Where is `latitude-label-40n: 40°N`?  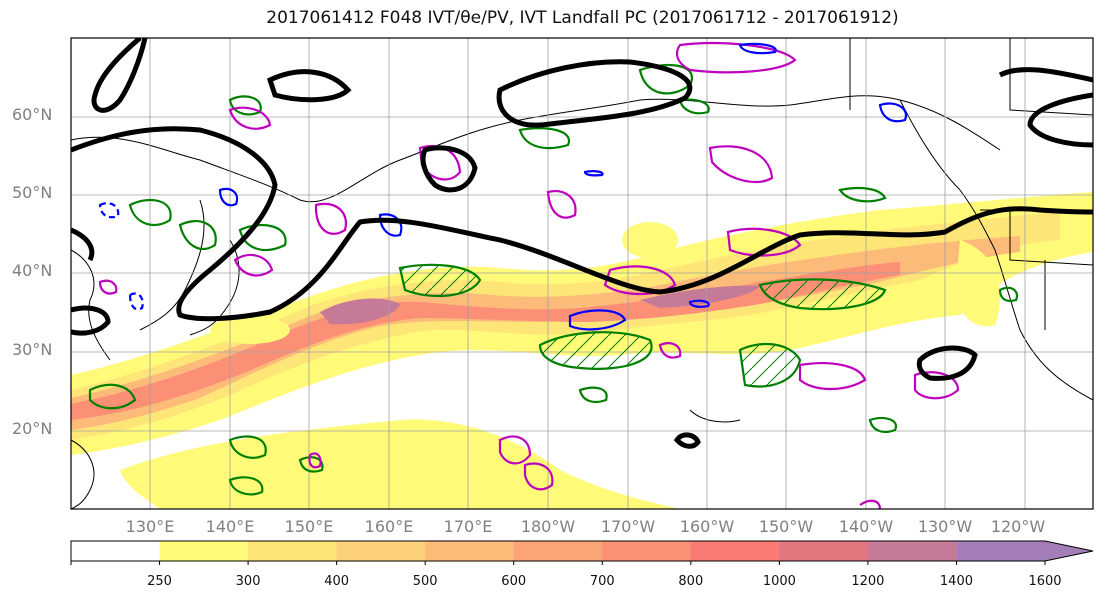
latitude-label-40n: 40°N is located at coordinates (32, 270).